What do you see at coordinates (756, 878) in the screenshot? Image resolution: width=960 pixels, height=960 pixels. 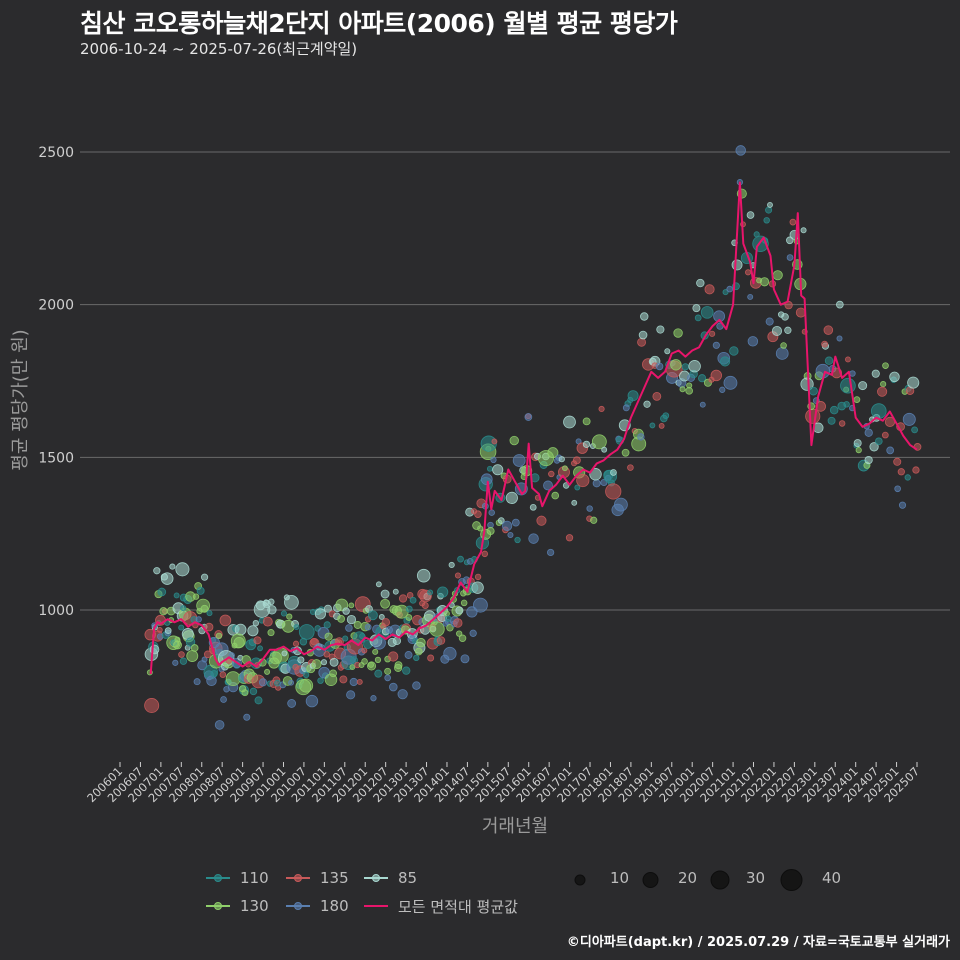 I see `legend-size-label: 30` at bounding box center [756, 878].